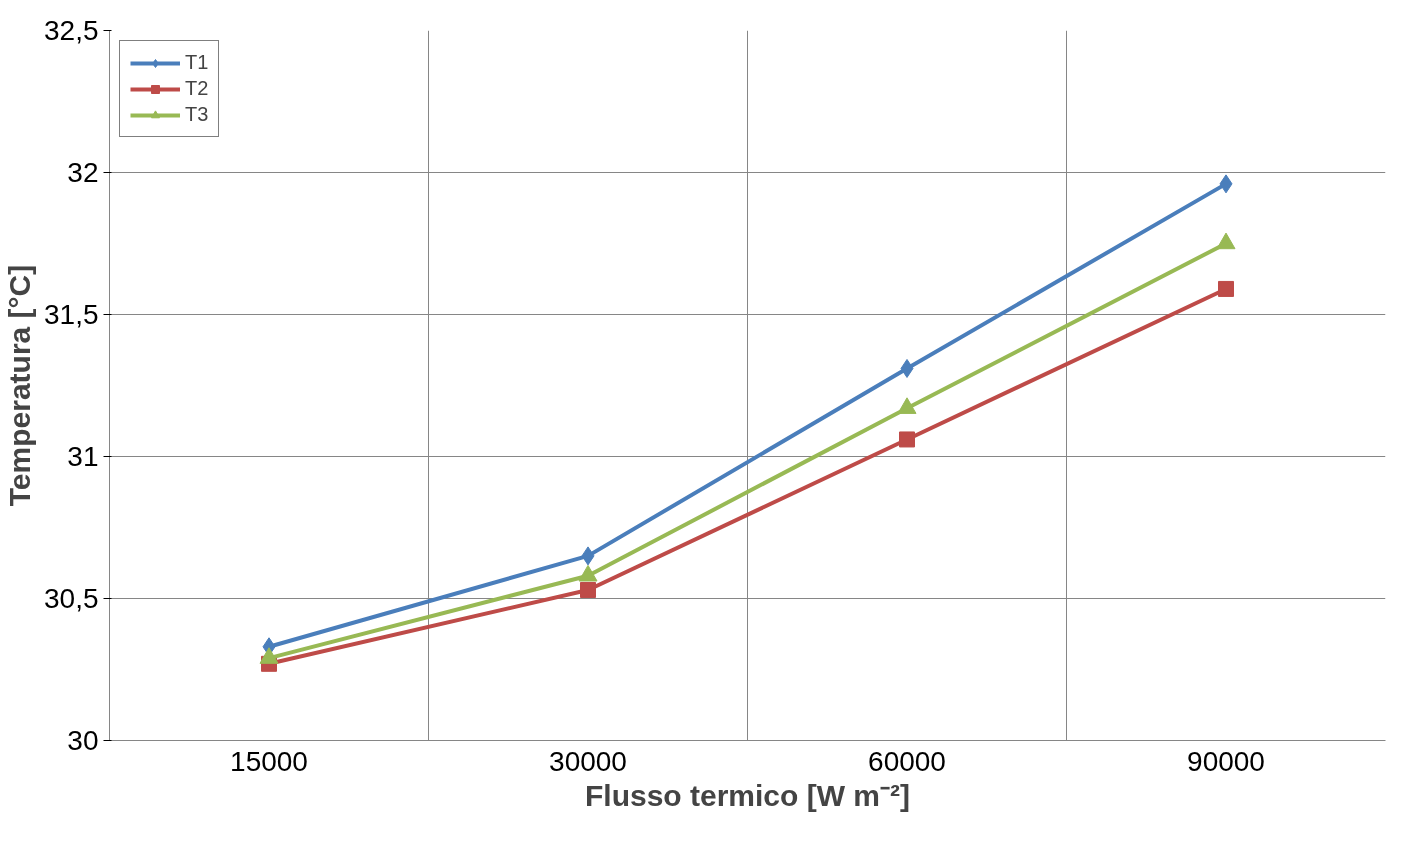  What do you see at coordinates (907, 761) in the screenshot?
I see `x-tick-label: 60000` at bounding box center [907, 761].